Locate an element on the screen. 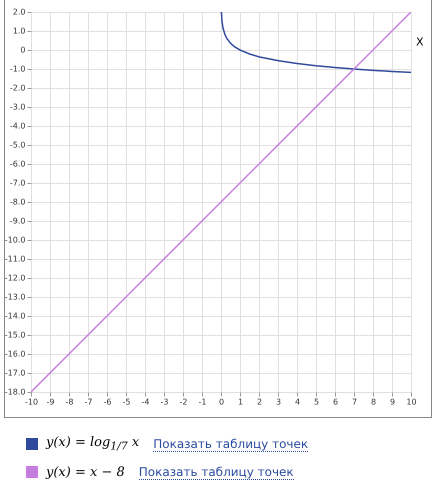  x-tick-label: -9 is located at coordinates (50, 402).